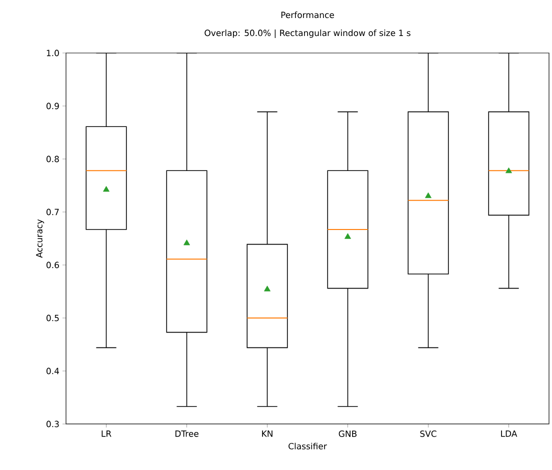 The width and height of the screenshot is (552, 470). What do you see at coordinates (107, 433) in the screenshot?
I see `x-tick-label: LR` at bounding box center [107, 433].